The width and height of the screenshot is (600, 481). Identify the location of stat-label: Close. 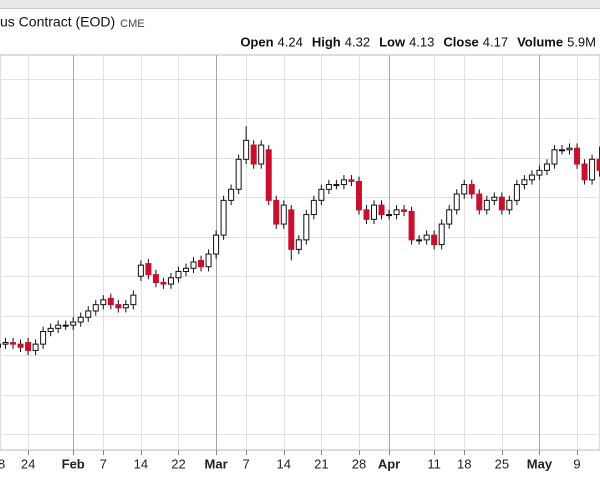
(460, 41).